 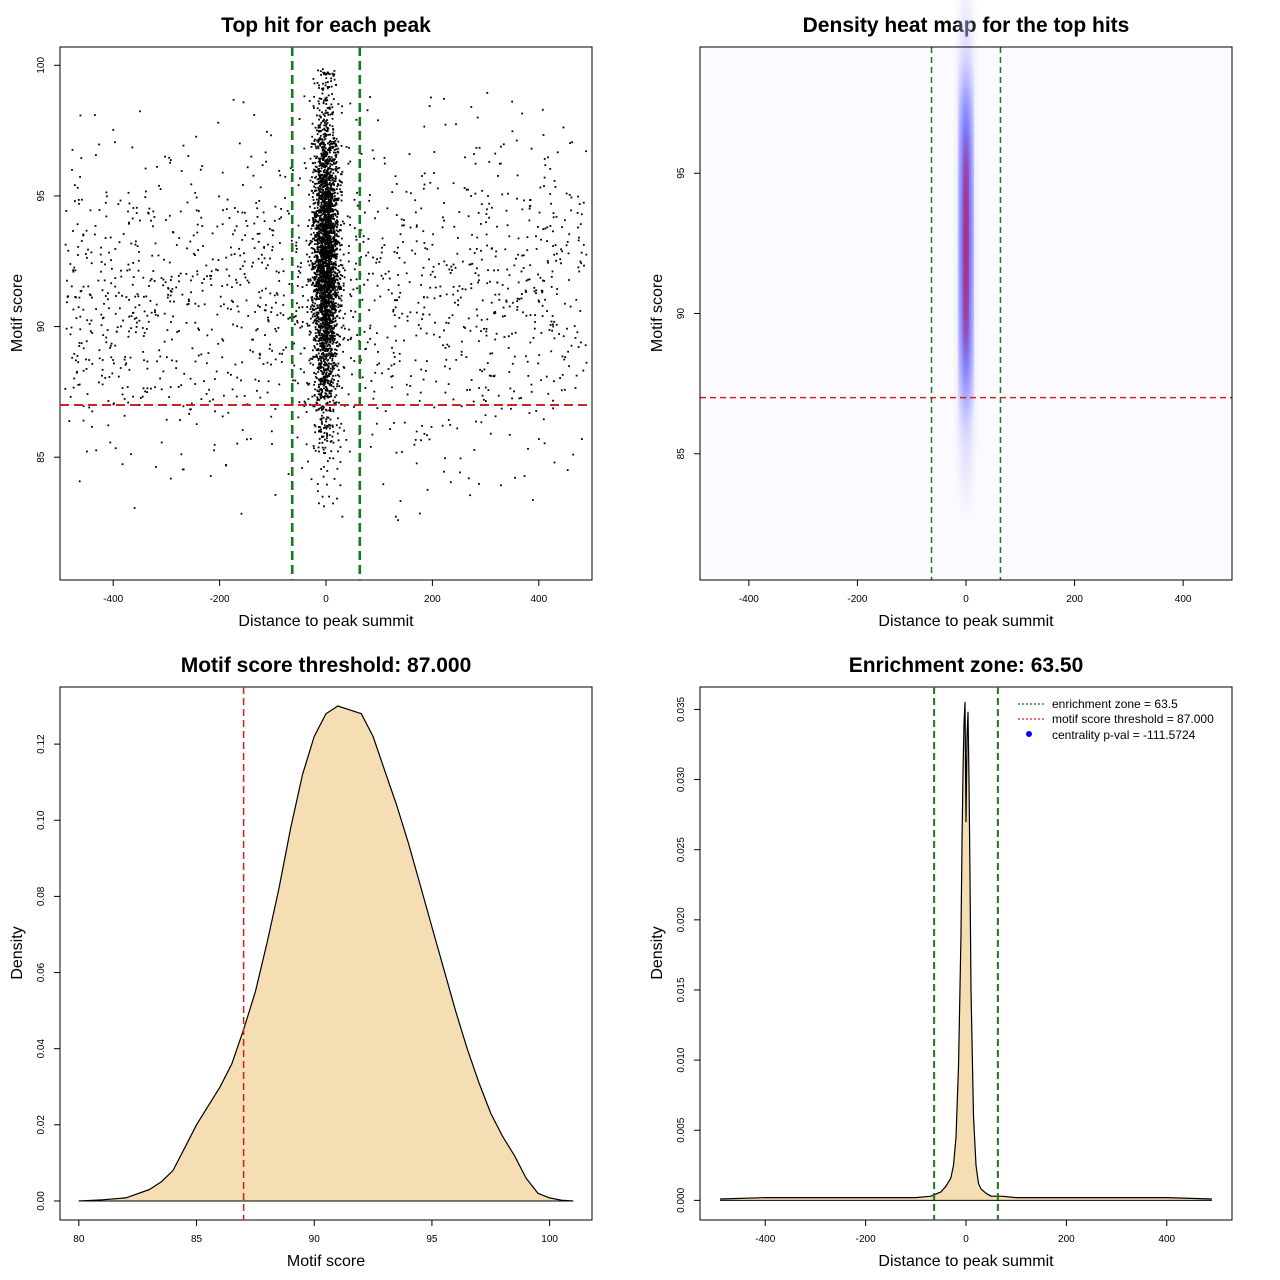 I want to click on y-tick-label: 95, so click(x=41, y=196).